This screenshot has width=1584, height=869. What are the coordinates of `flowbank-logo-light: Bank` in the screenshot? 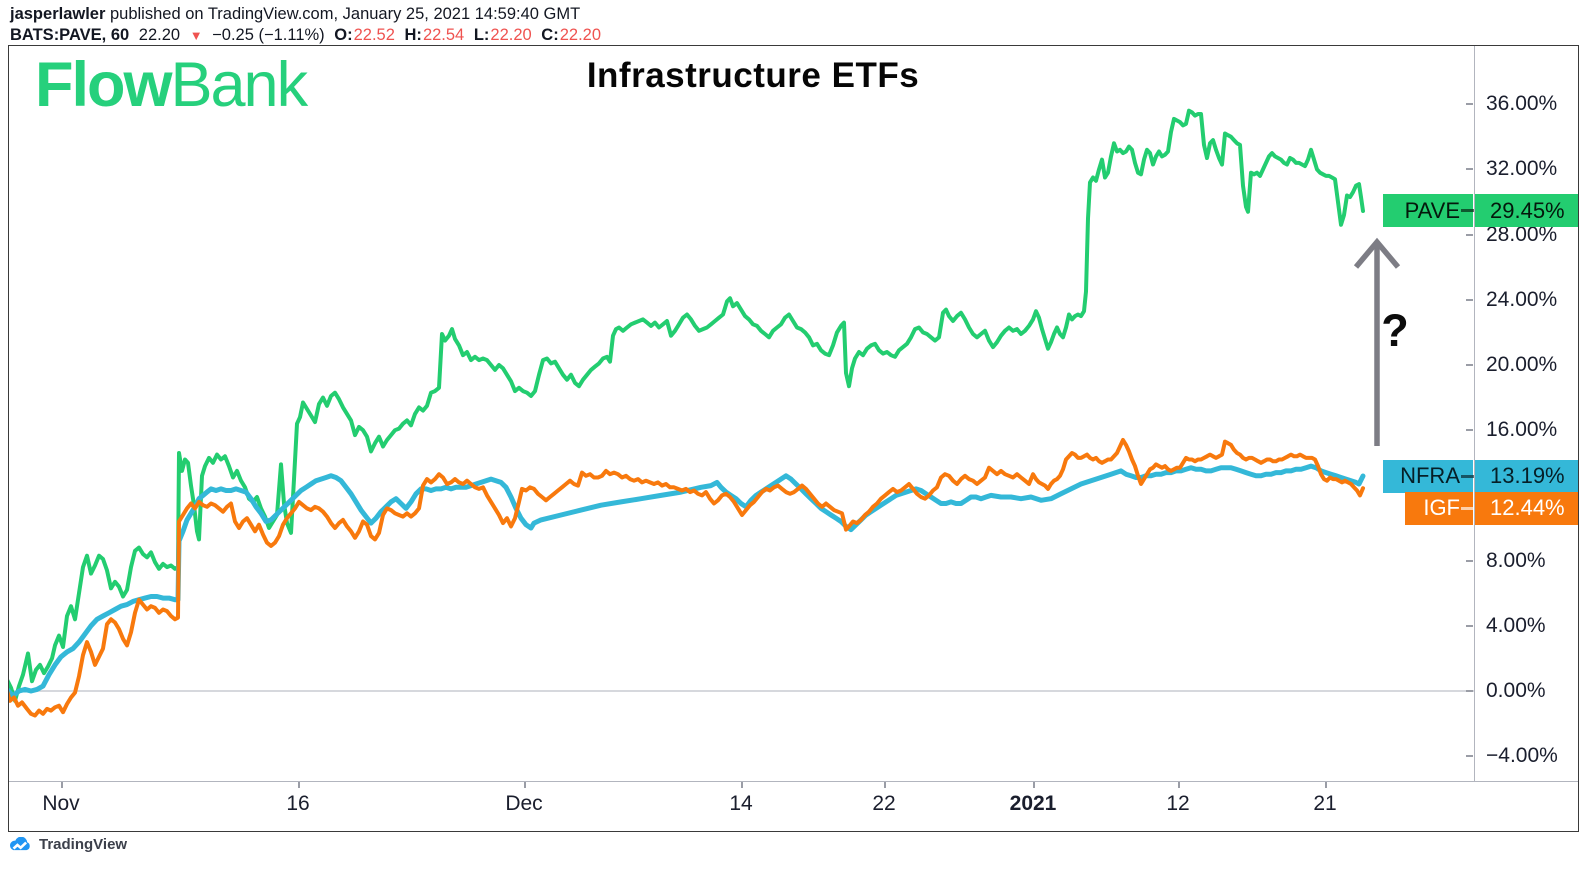 It's located at (239, 85).